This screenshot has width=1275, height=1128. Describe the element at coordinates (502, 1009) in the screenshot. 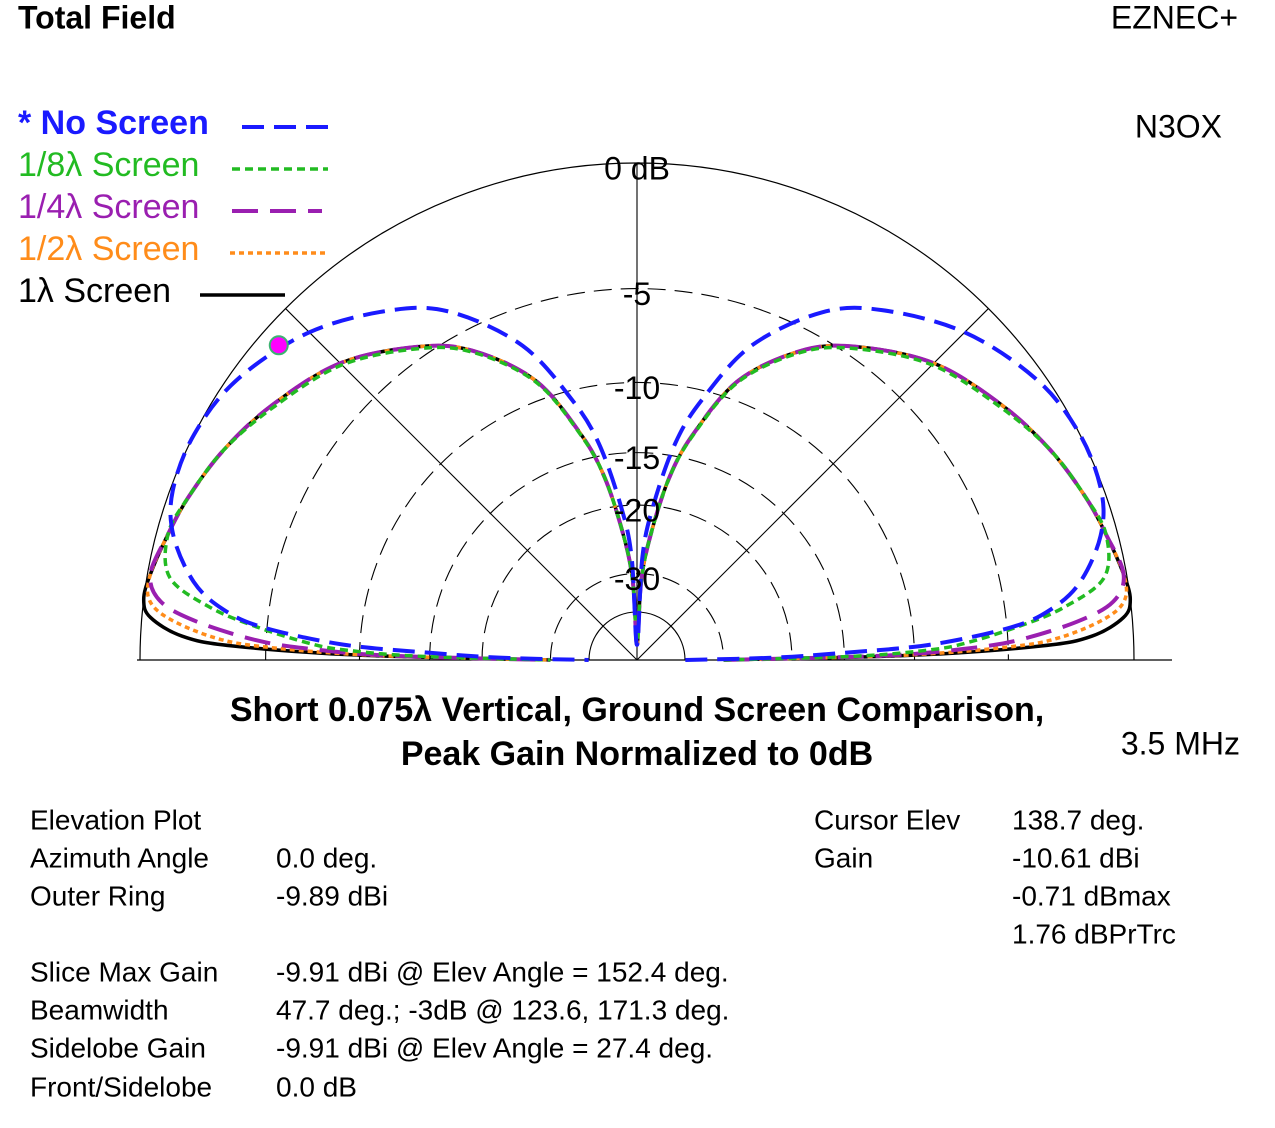

I see `info-value: 47.7 deg.; -3dB @ 123.6, 171.3 deg.` at that location.